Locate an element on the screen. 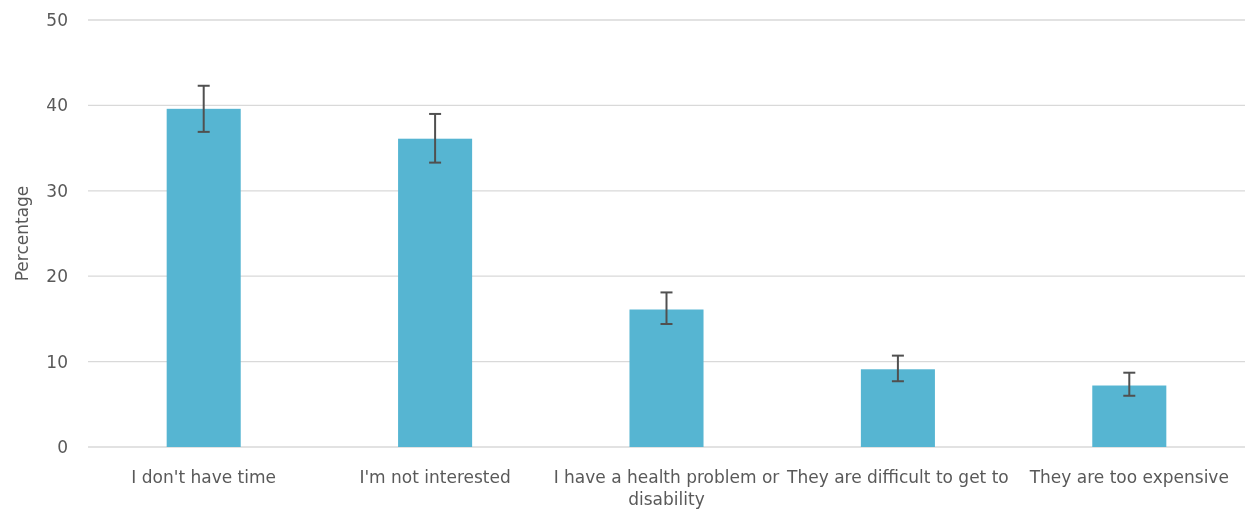  x-tick-label: They are too expensive is located at coordinates (1128, 477).